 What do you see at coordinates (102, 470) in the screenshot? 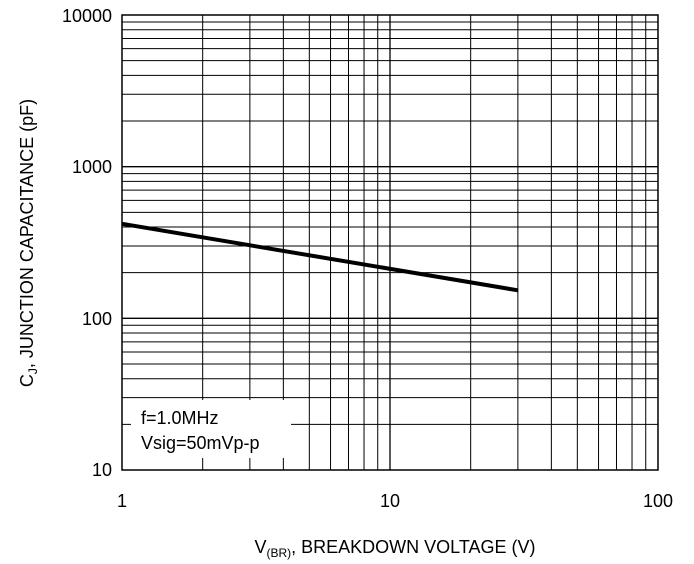
I see `y-tick-label-10: 10` at bounding box center [102, 470].